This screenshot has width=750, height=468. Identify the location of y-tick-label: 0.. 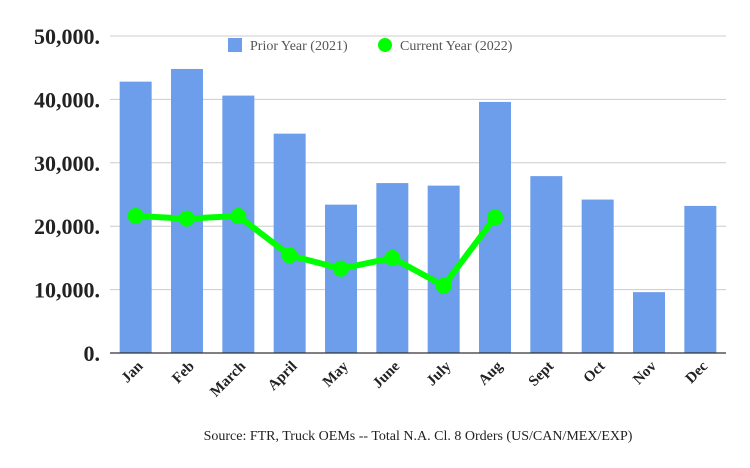
(92, 353).